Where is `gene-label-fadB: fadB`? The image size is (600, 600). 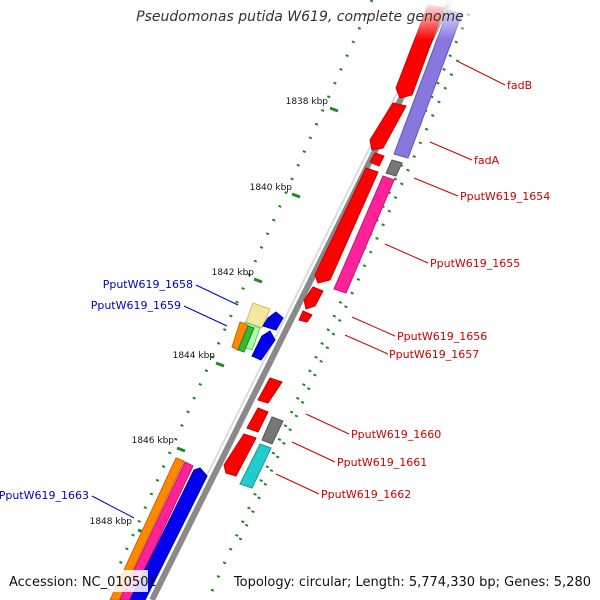 gene-label-fadB: fadB is located at coordinates (519, 85).